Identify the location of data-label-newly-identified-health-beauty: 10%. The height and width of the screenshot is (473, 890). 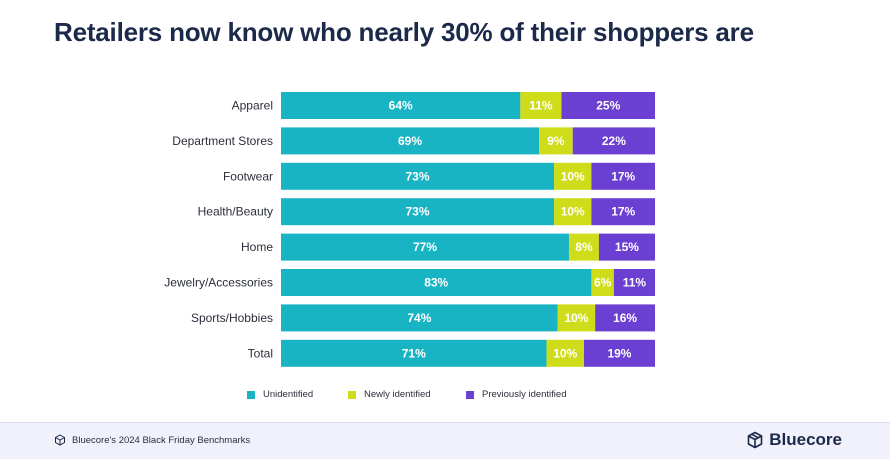
(573, 212).